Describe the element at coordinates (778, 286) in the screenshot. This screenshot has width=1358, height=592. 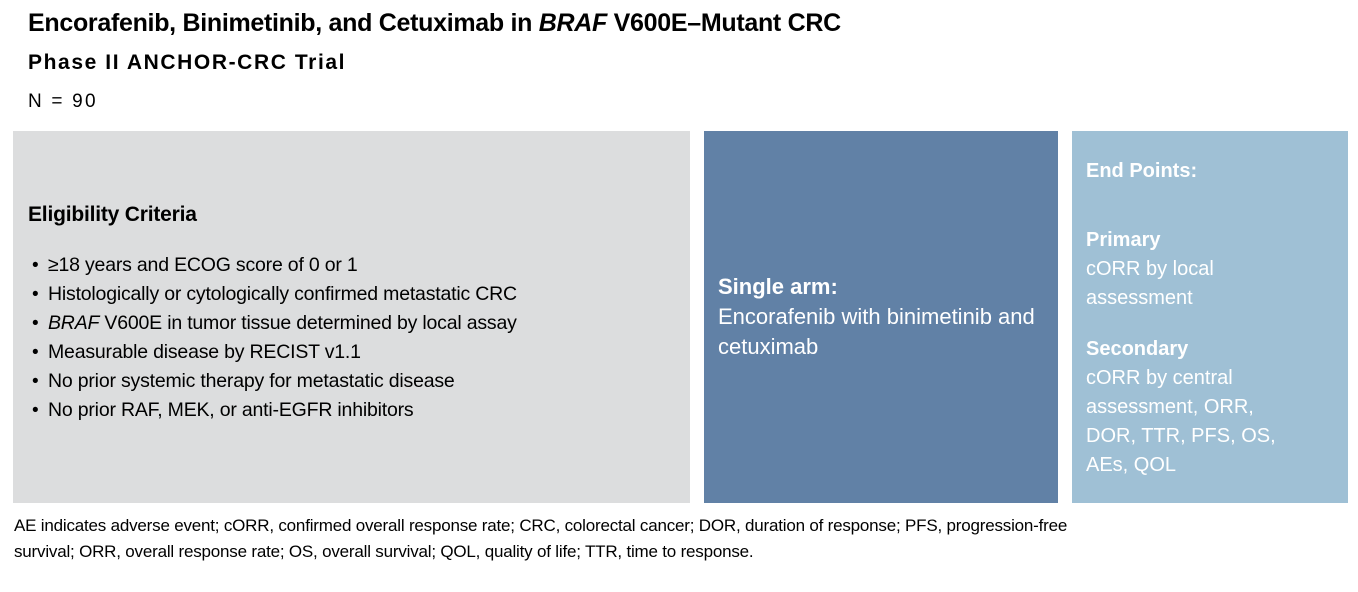
I see `arm-label: Single arm:` at that location.